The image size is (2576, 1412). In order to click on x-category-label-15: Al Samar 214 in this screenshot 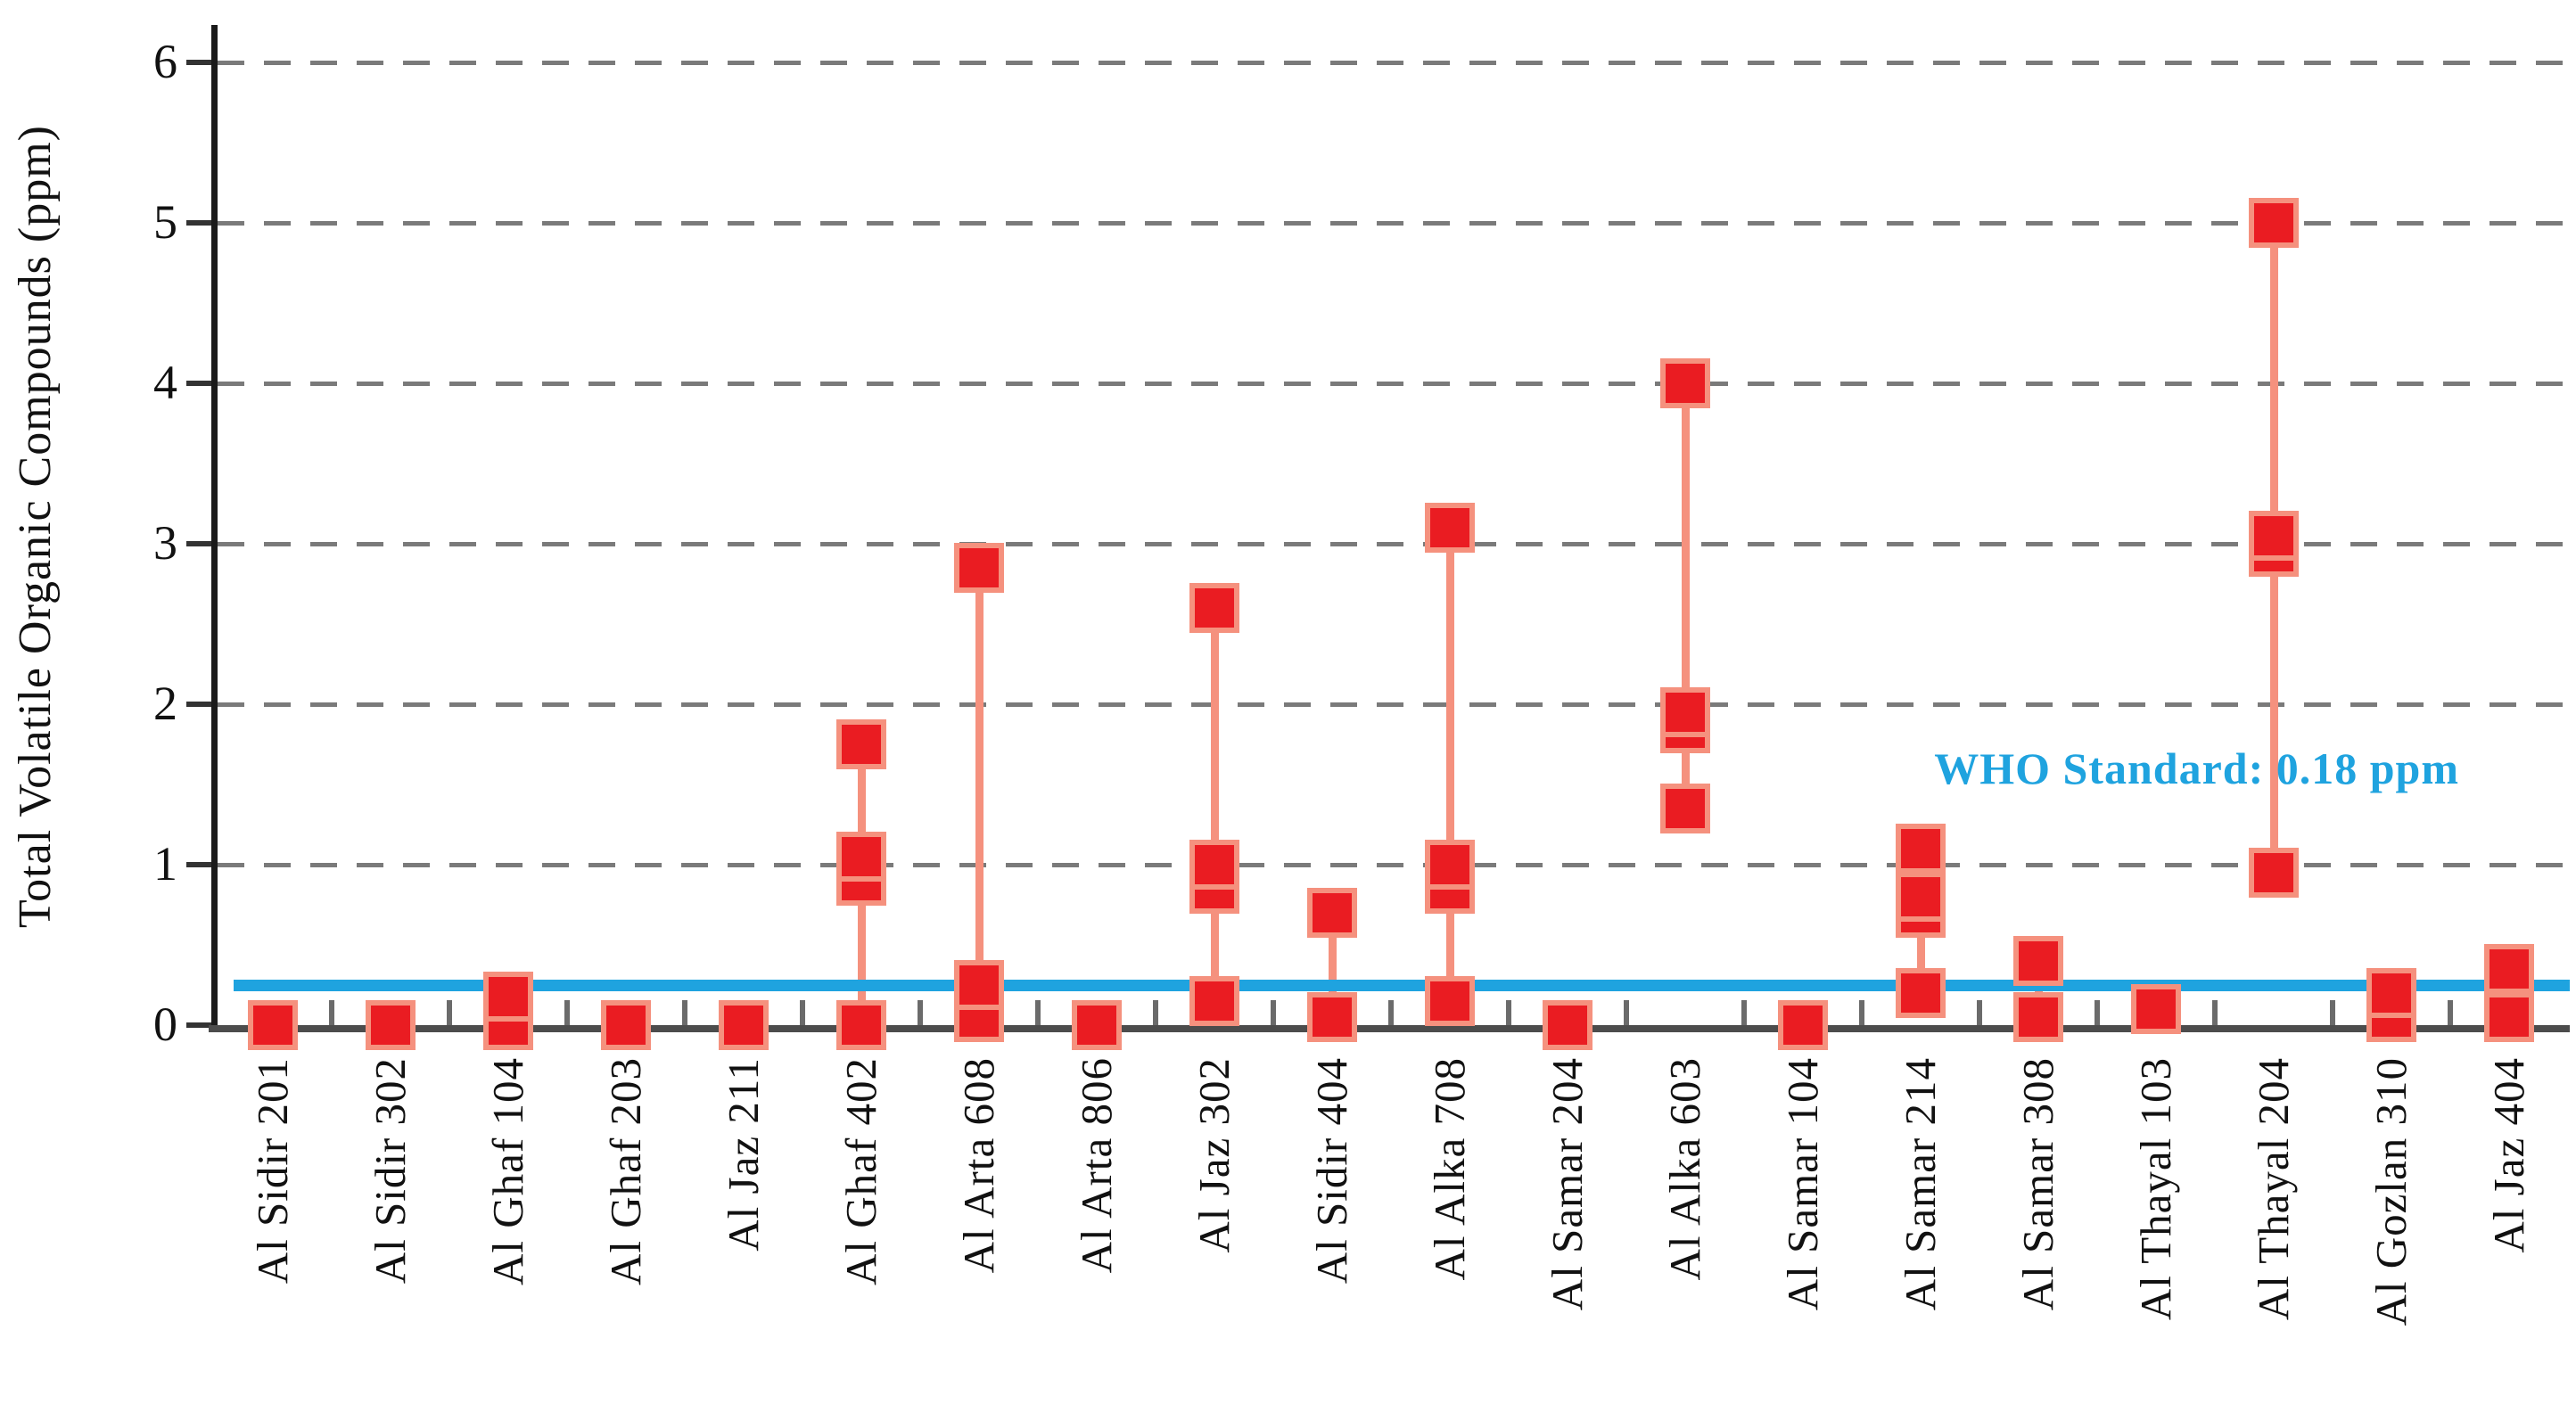, I will do `click(1920, 1184)`.